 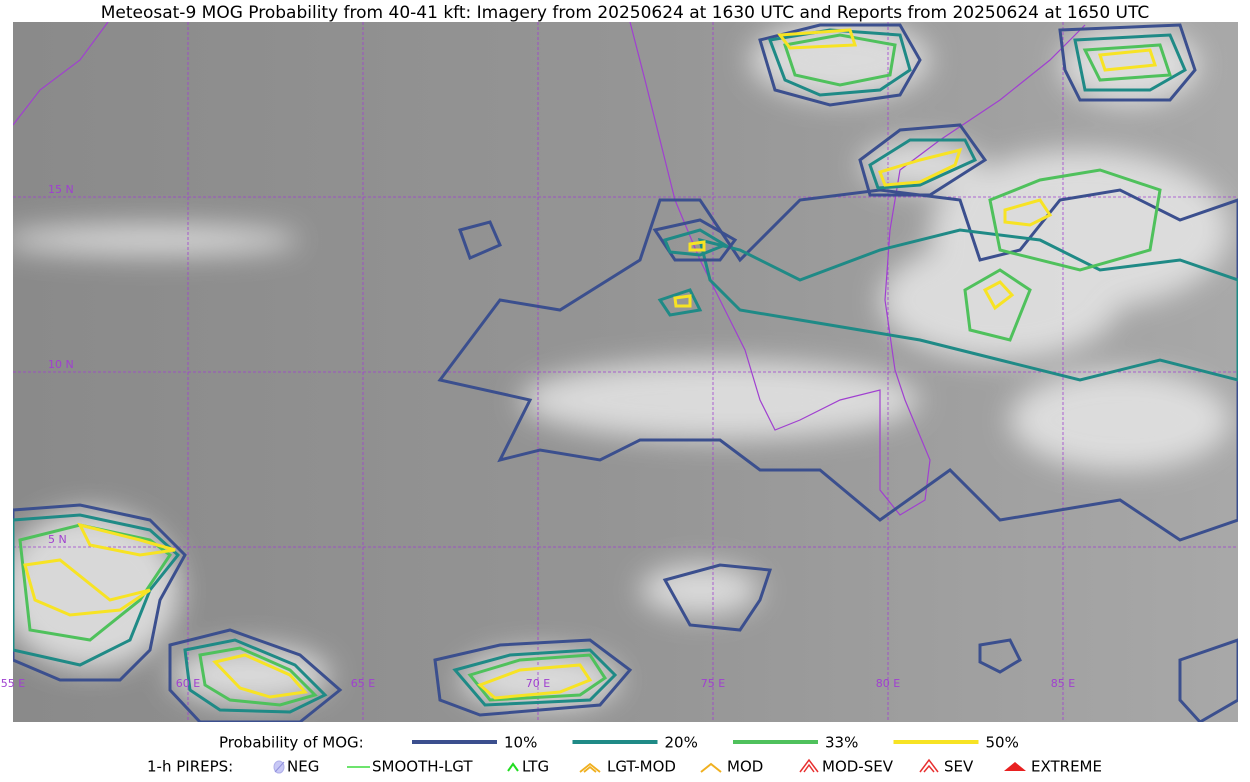 What do you see at coordinates (1002, 743) in the screenshot?
I see `legend-label: 50%` at bounding box center [1002, 743].